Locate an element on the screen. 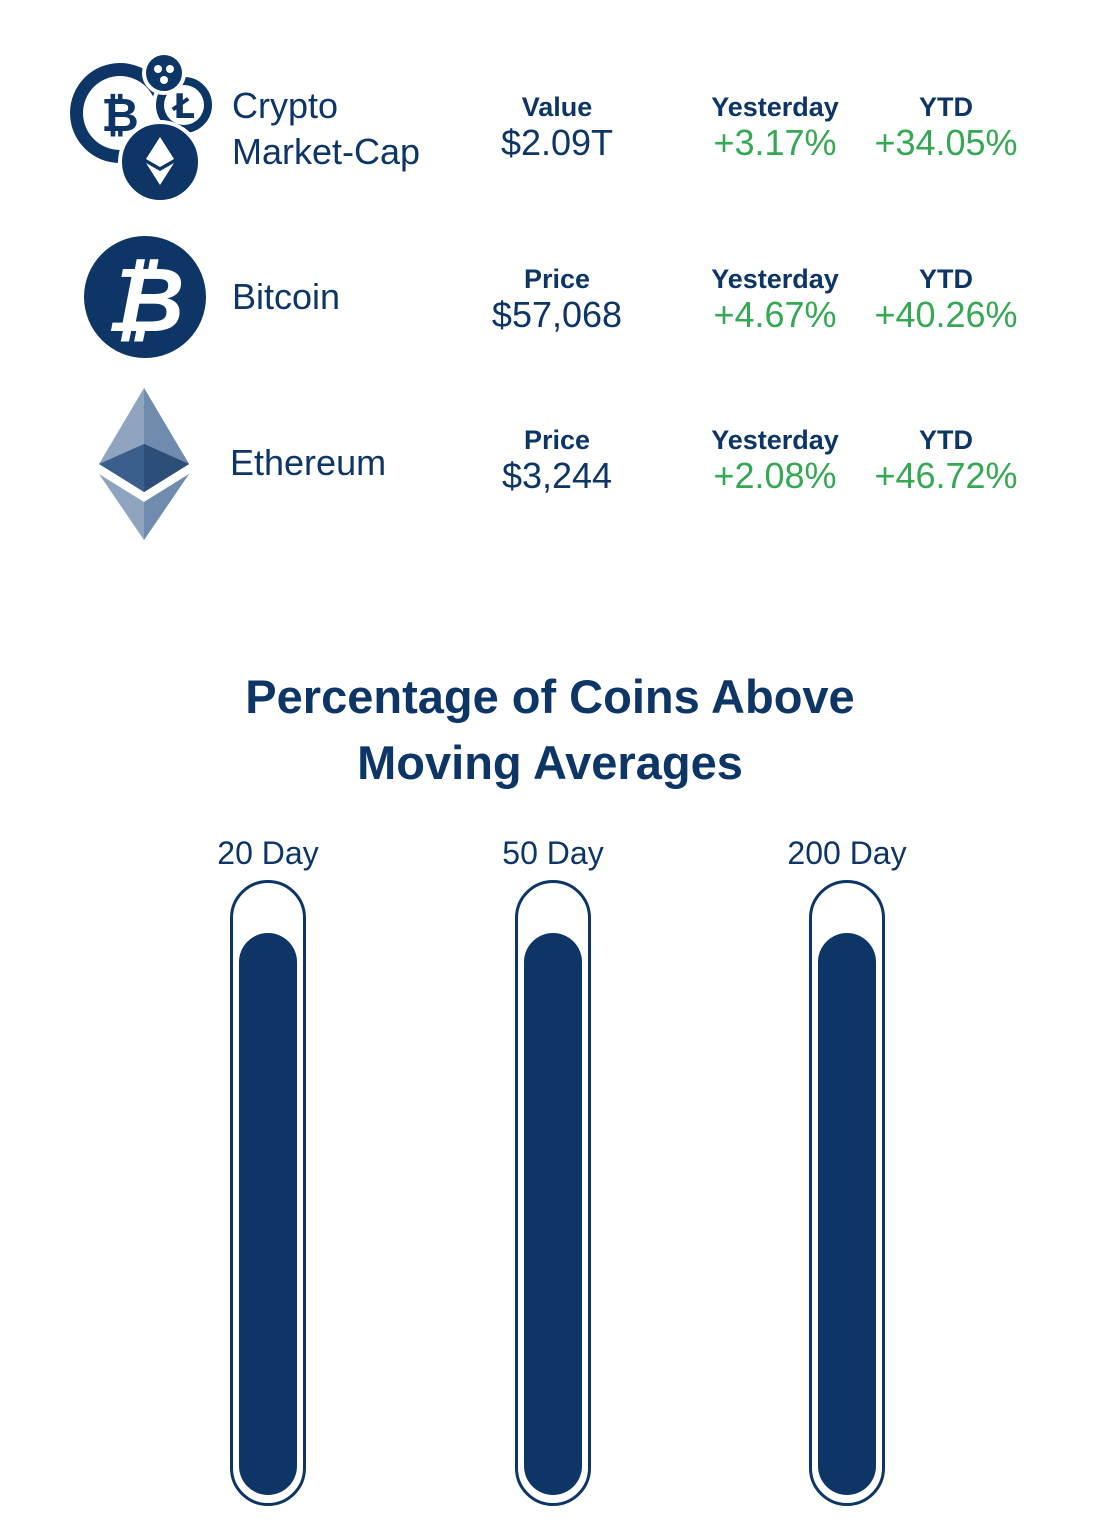 The image size is (1100, 1534). value-amount: $2.09T is located at coordinates (557, 142).